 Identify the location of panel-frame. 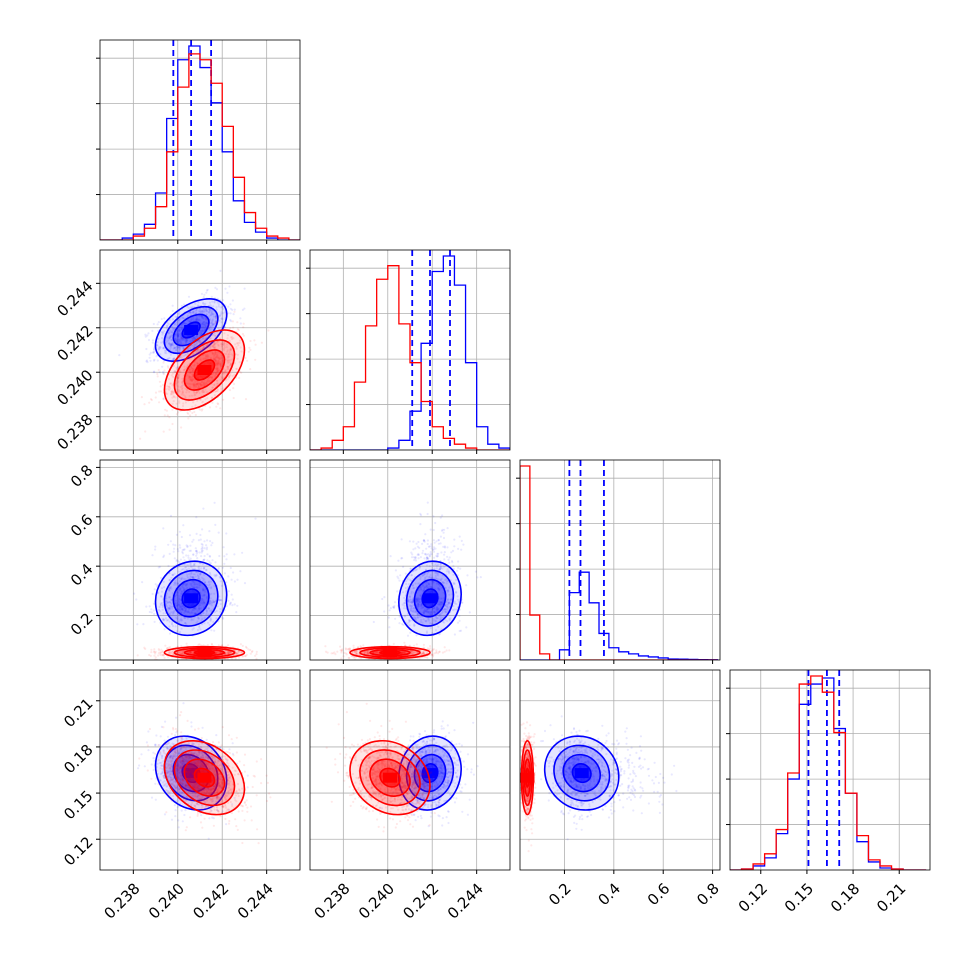
(200, 350).